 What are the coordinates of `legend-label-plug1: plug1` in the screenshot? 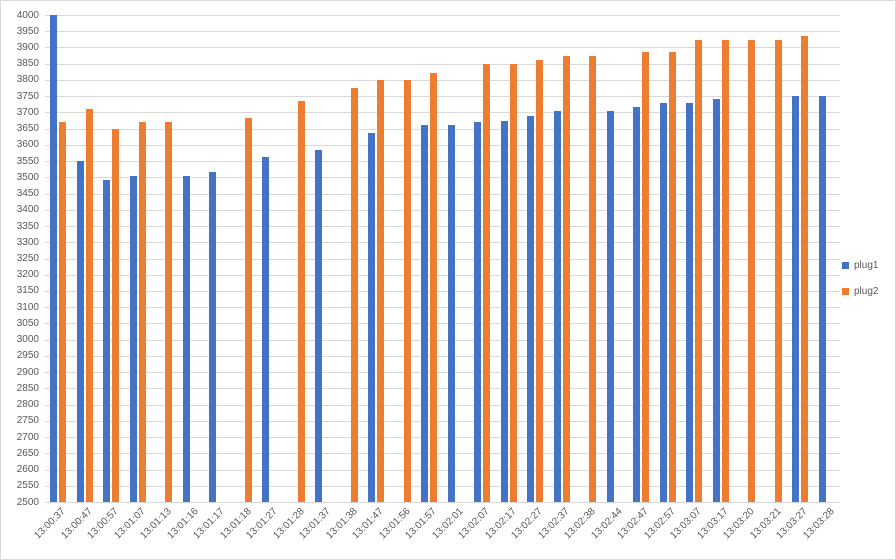 It's located at (866, 265).